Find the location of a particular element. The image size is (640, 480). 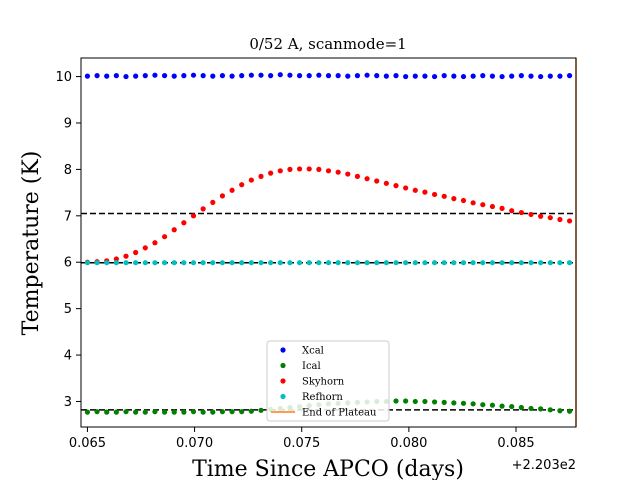

y-tick-label: 6 is located at coordinates (68, 263).